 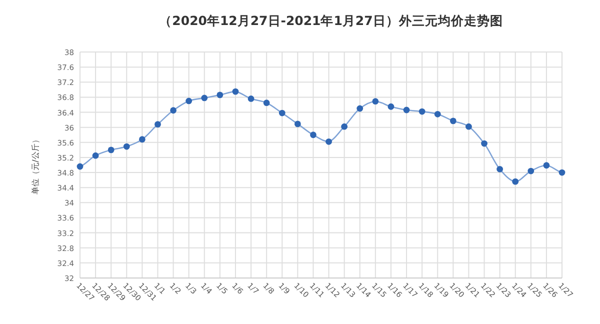 I want to click on chart-title: （2020年12月27日-2021年1月27日）外三元均价走势图, so click(x=331, y=20).